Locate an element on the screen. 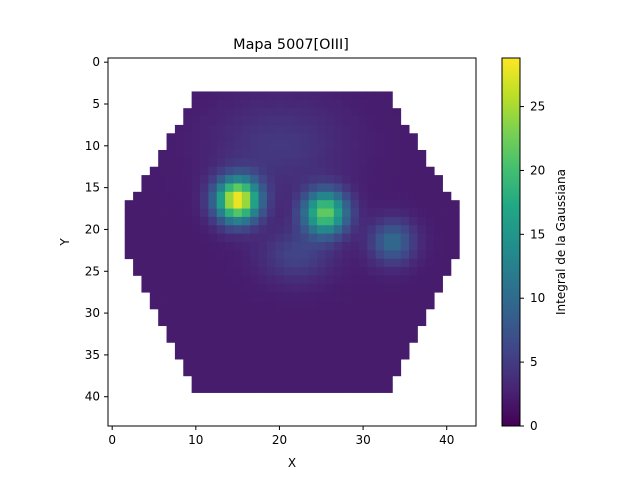  chart-title: Mapa 5007[OIII] is located at coordinates (291, 45).